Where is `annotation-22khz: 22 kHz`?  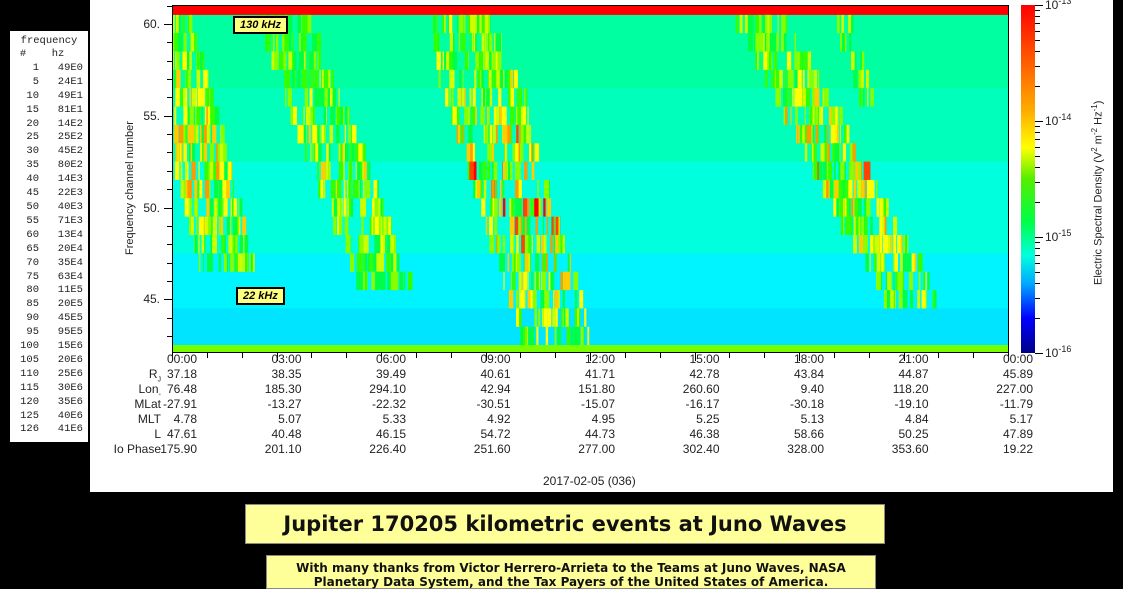 annotation-22khz: 22 kHz is located at coordinates (260, 296).